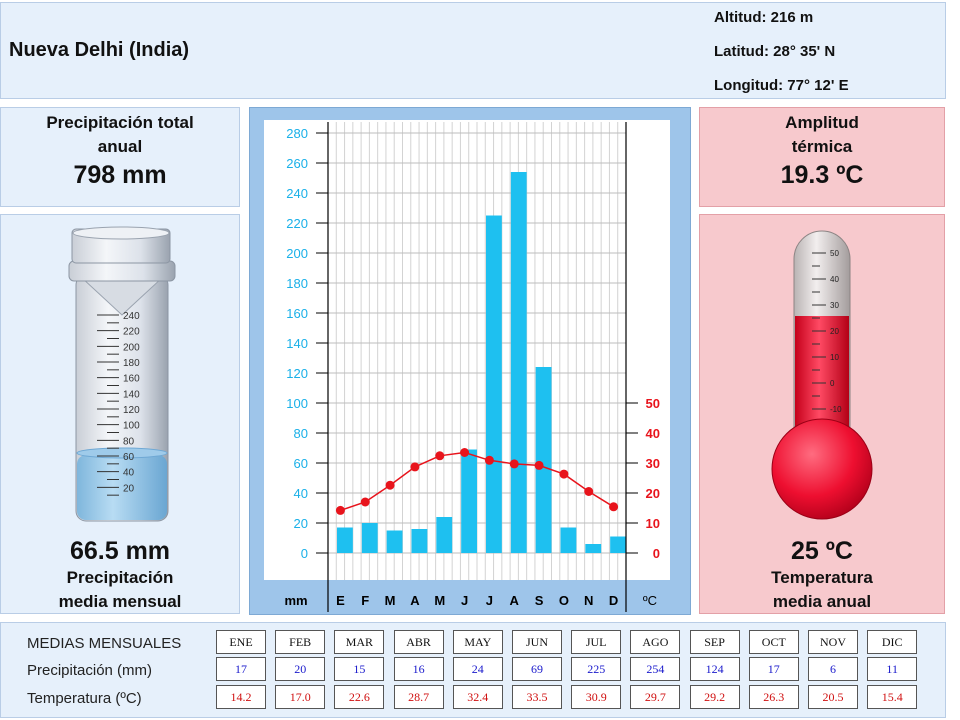 The image size is (960, 720). What do you see at coordinates (775, 51) in the screenshot?
I see `latitude-label: Latitud: 28° 35' N` at bounding box center [775, 51].